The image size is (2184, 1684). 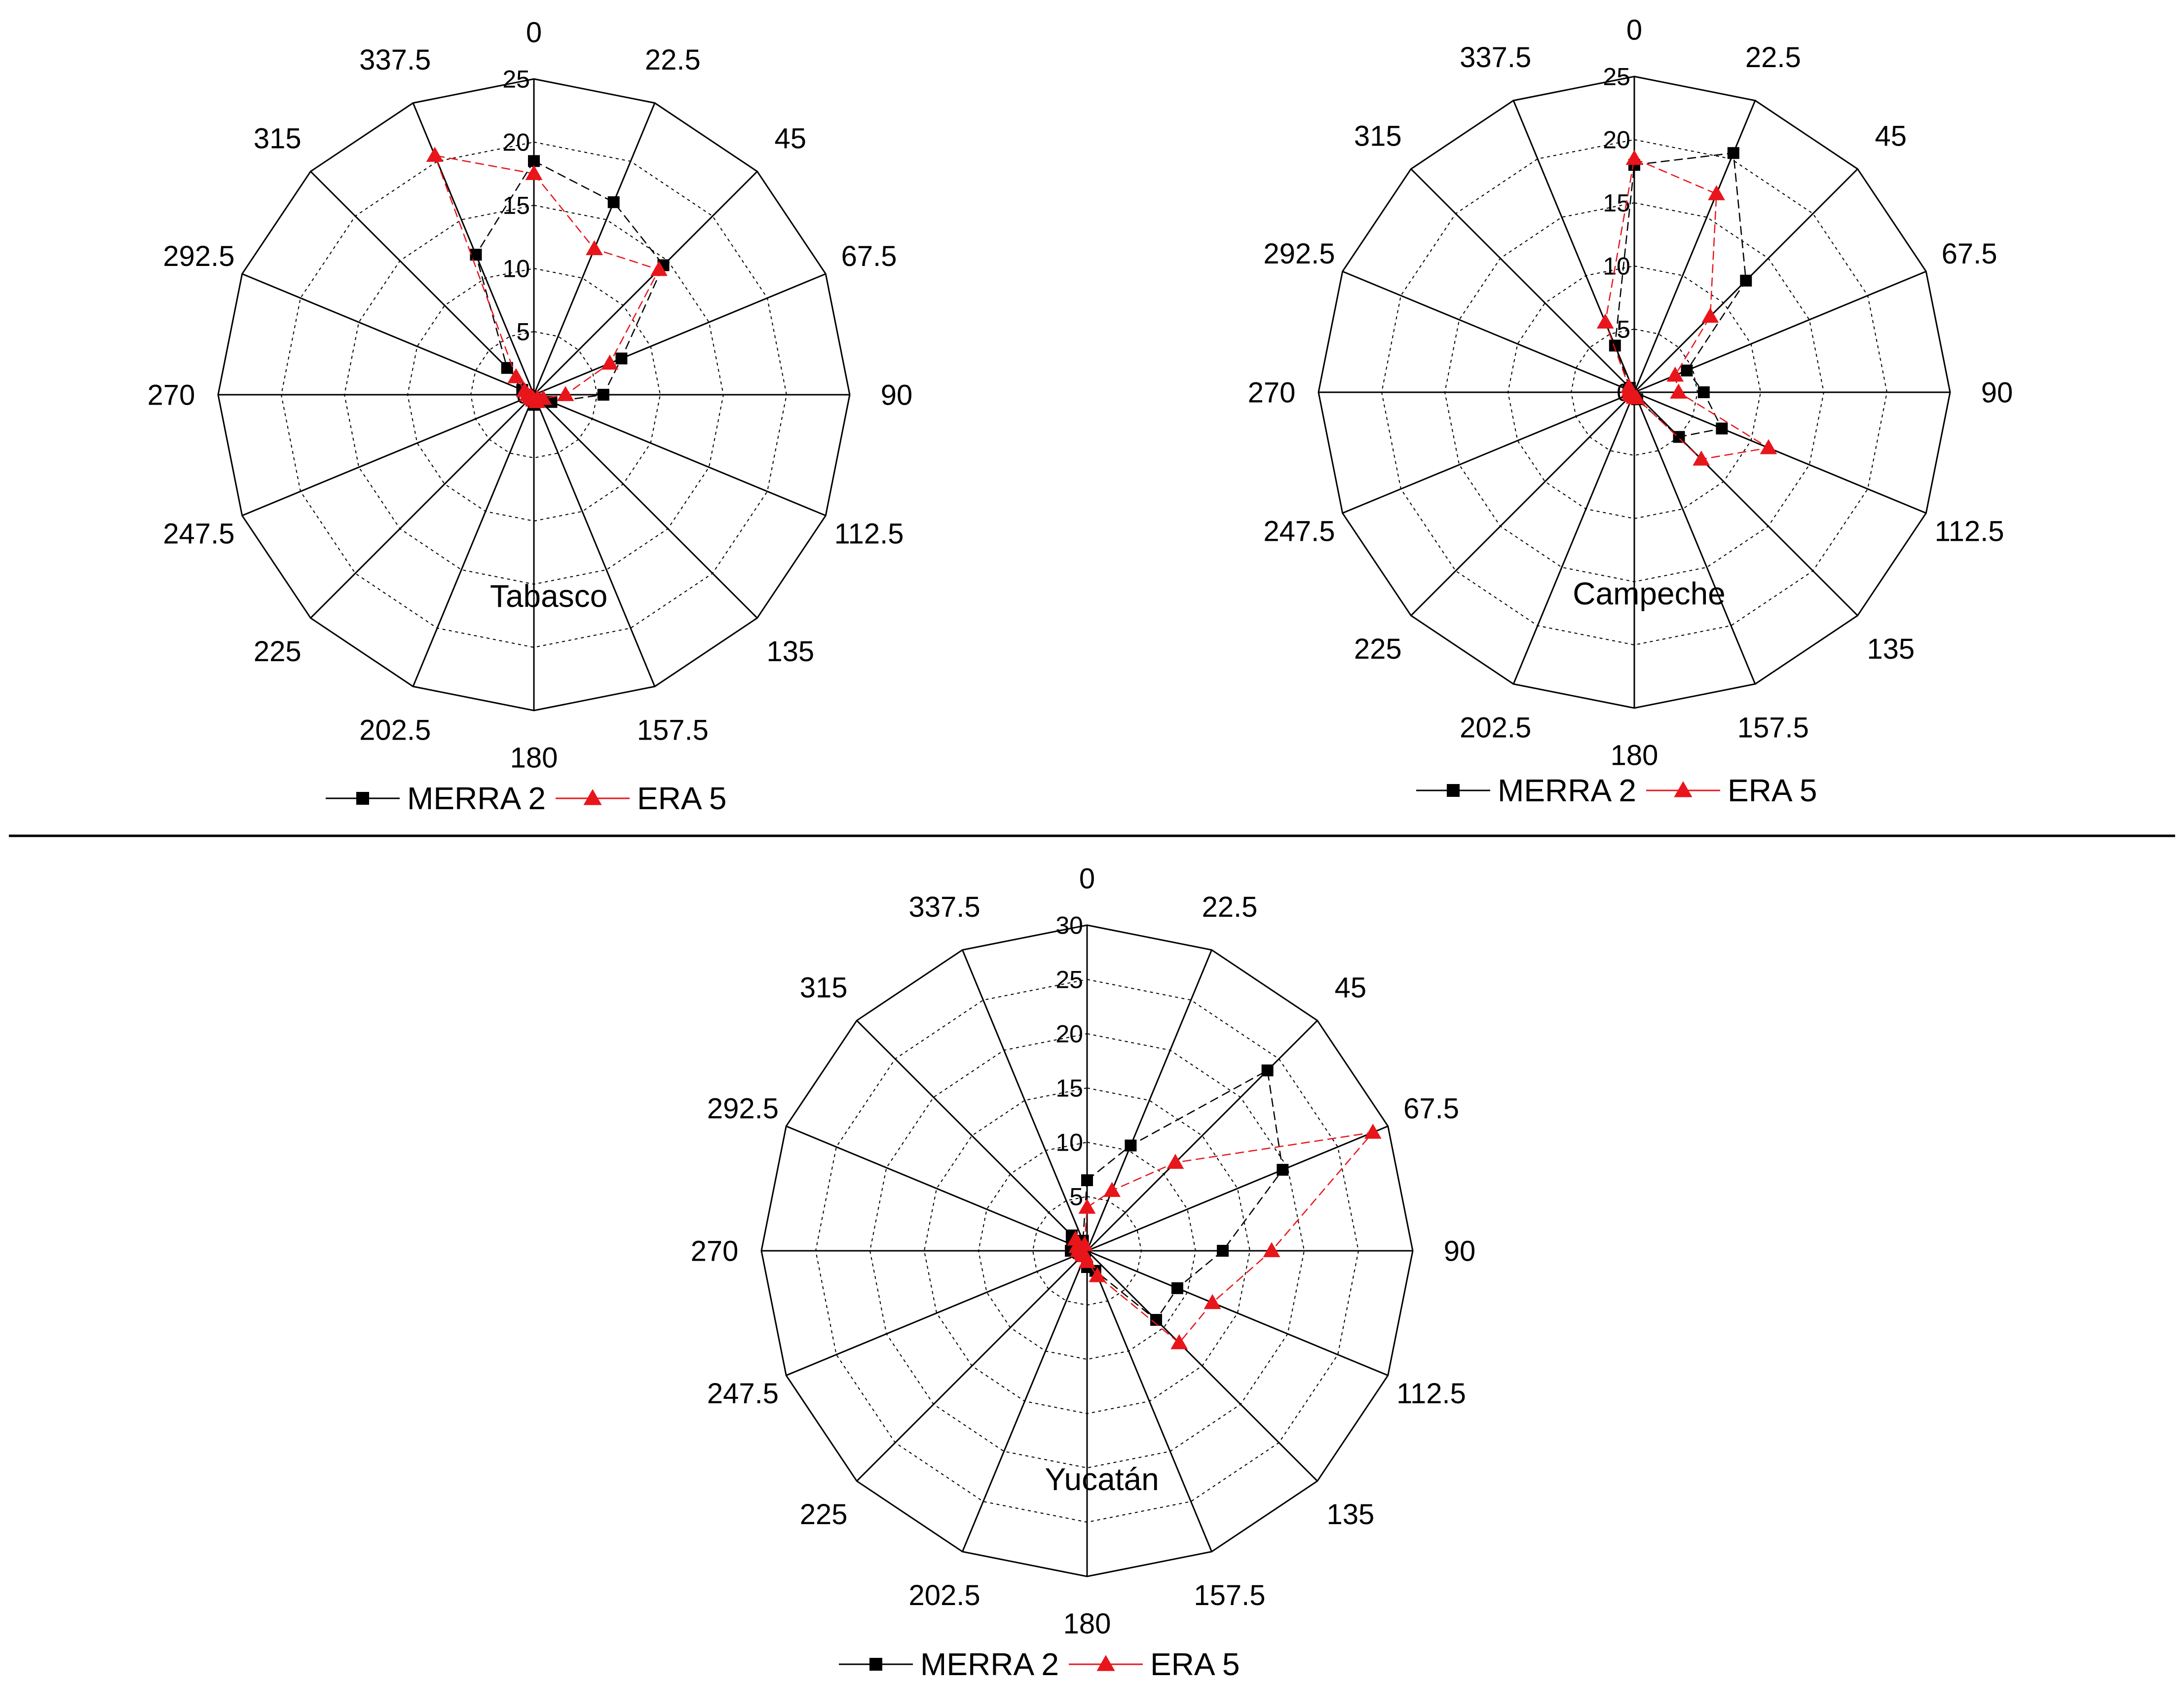 I want to click on chart-title: Tabasco, so click(x=548, y=596).